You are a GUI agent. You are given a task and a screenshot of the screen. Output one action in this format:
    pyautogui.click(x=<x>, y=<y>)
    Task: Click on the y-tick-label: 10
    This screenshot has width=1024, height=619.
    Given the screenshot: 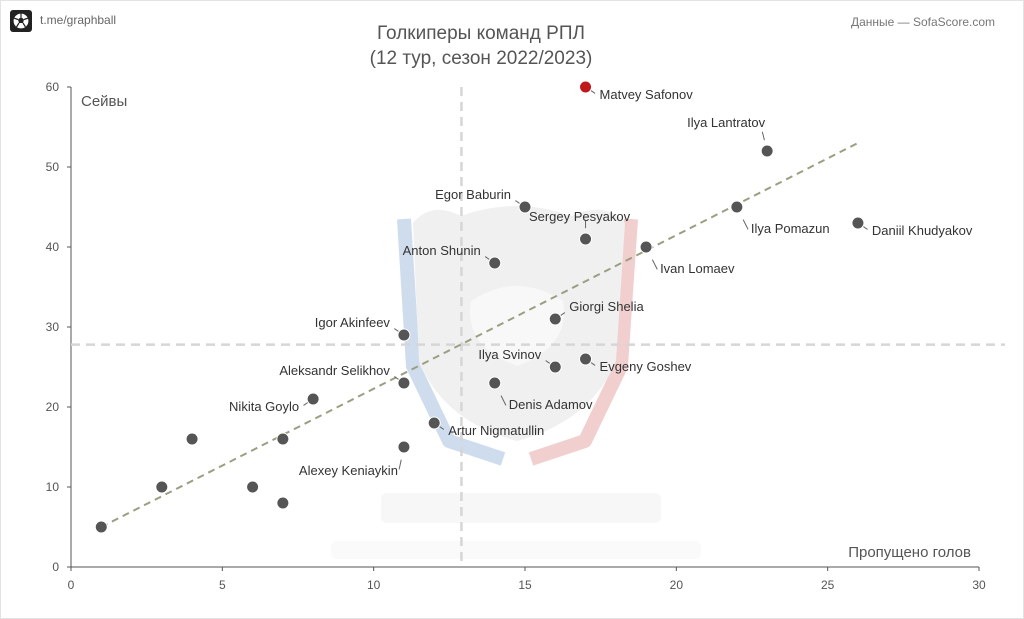 What is the action you would take?
    pyautogui.click(x=53, y=487)
    